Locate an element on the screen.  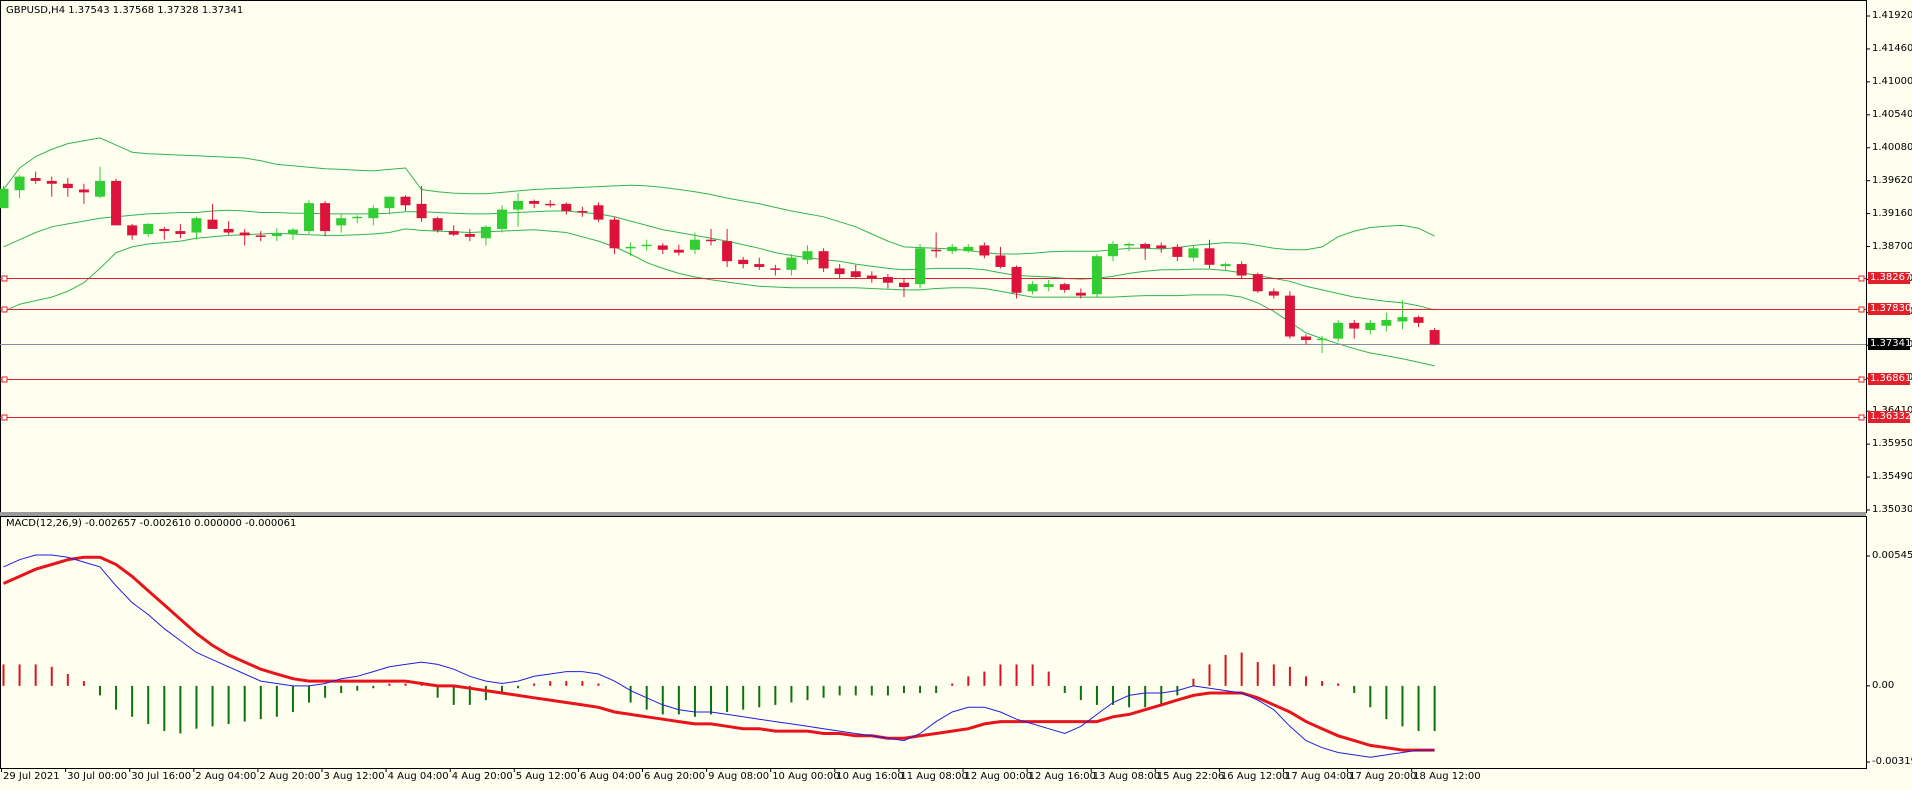
level-price-tag: 1.37830 is located at coordinates (1890, 309).